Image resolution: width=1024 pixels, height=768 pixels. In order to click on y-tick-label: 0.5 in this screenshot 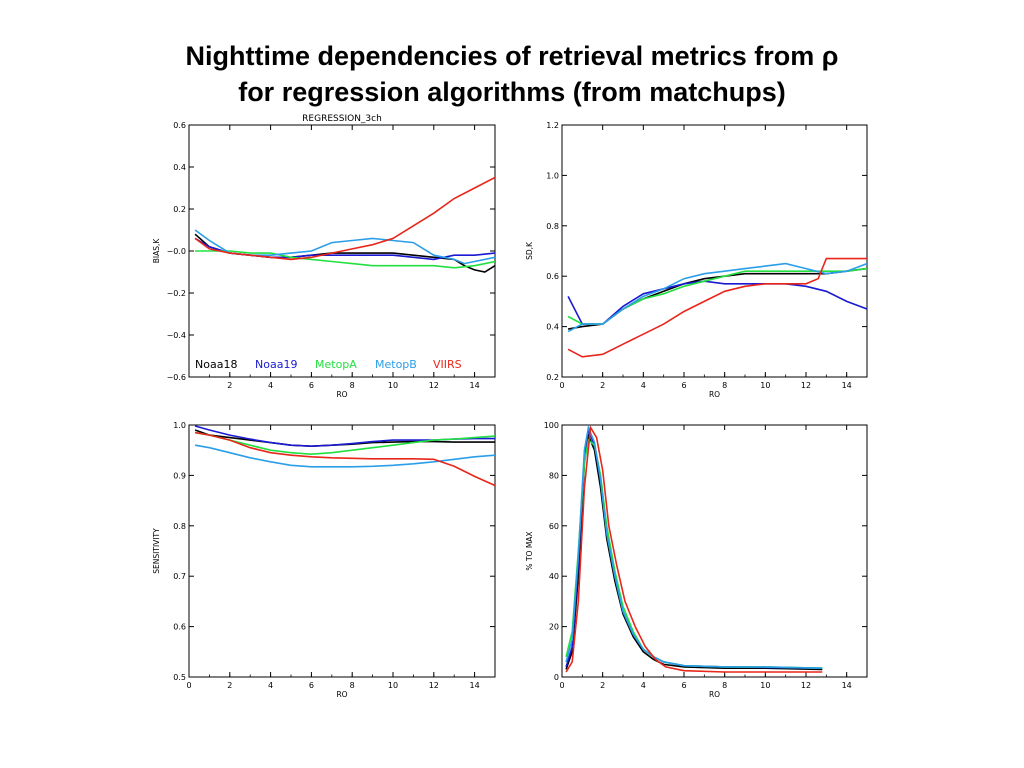, I will do `click(179, 677)`.